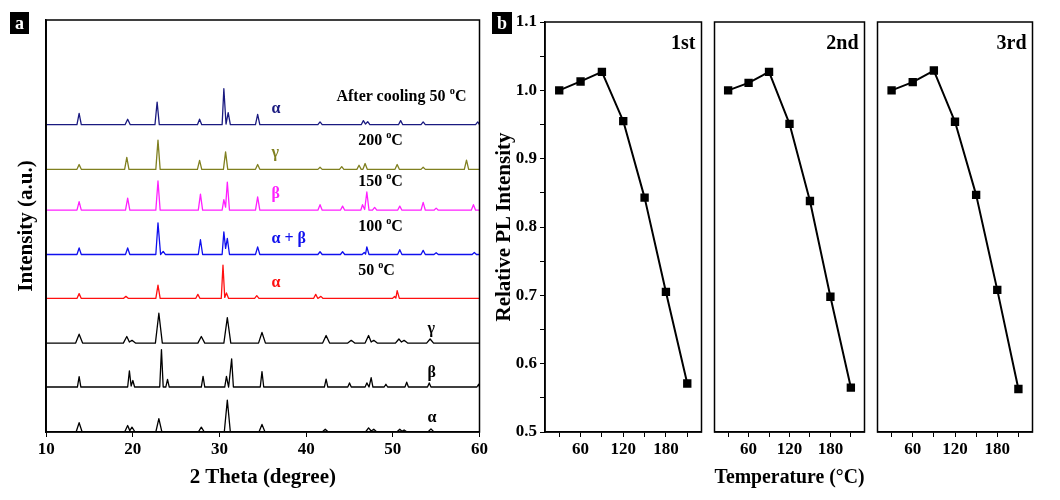 The image size is (1060, 500). Describe the element at coordinates (220, 448) in the screenshot. I see `x-tick-label: 30` at that location.